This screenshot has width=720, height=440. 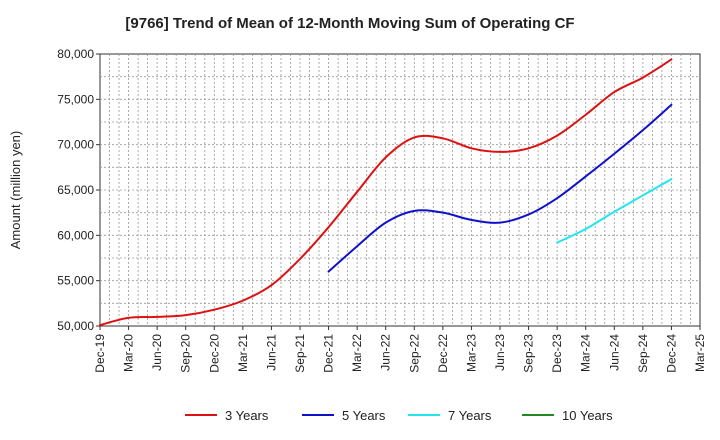 What do you see at coordinates (271, 352) in the screenshot?
I see `x-tick-label: Jun-21` at bounding box center [271, 352].